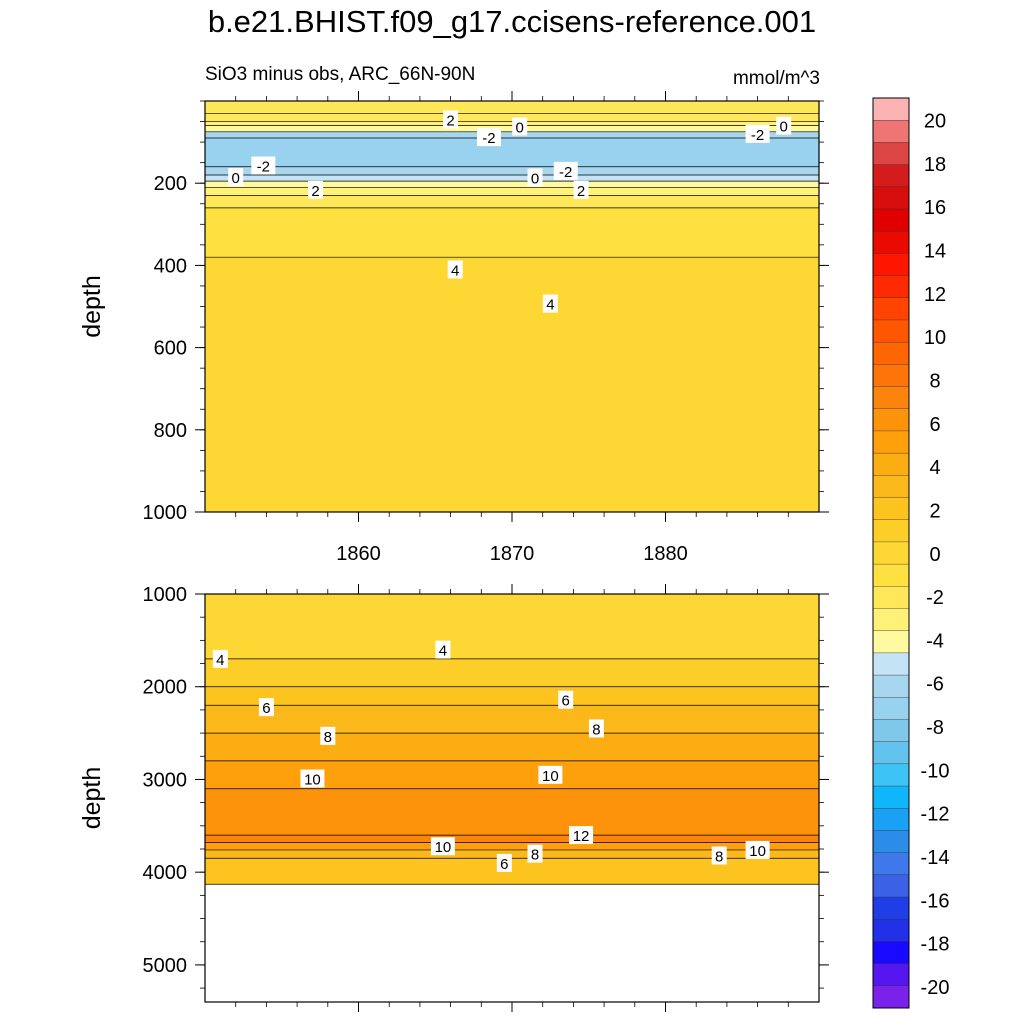  Describe the element at coordinates (935, 338) in the screenshot. I see `colorbar-label: 10` at that location.